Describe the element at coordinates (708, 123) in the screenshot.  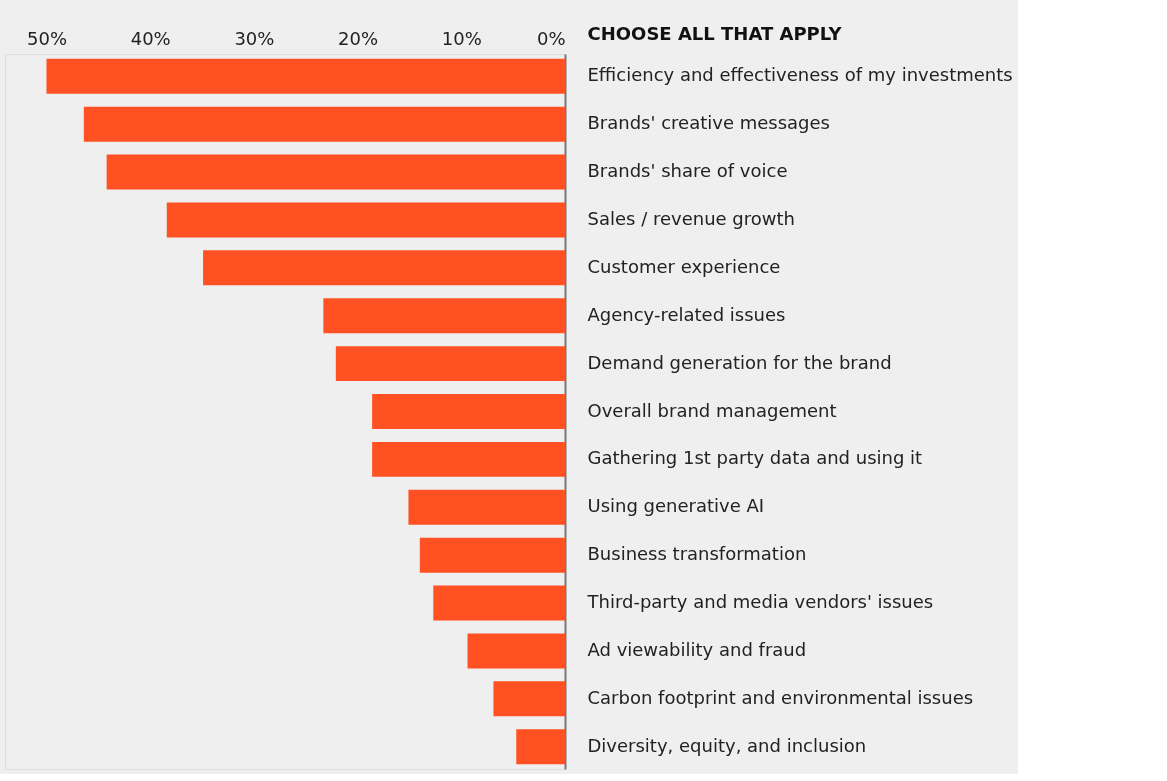
I see `y-tick-label: Brands' creative messages` at that location.